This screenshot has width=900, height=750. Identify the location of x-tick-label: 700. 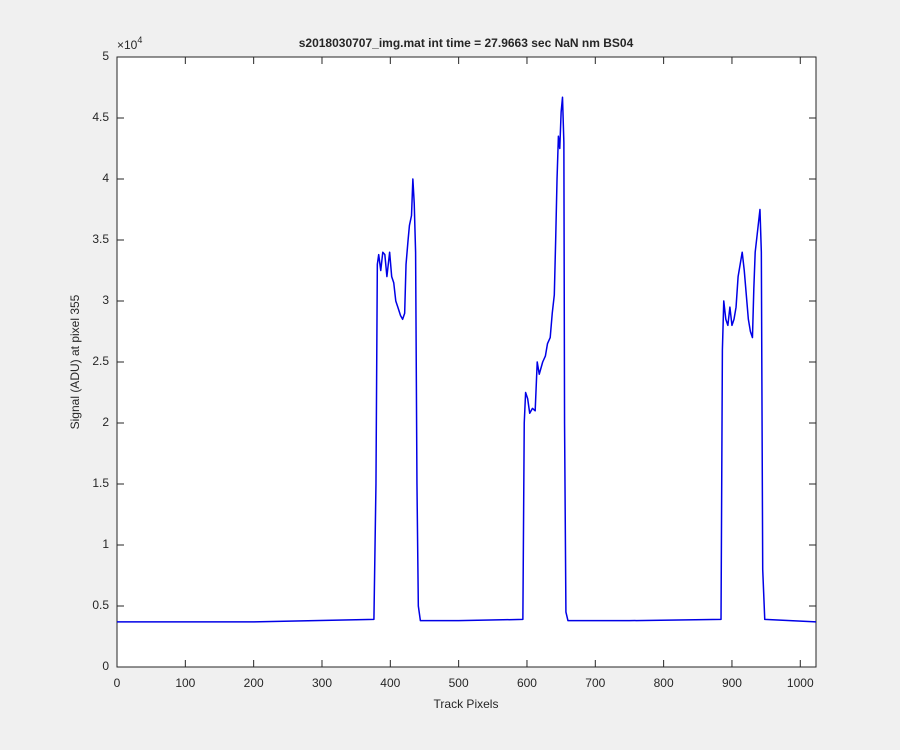
(595, 683).